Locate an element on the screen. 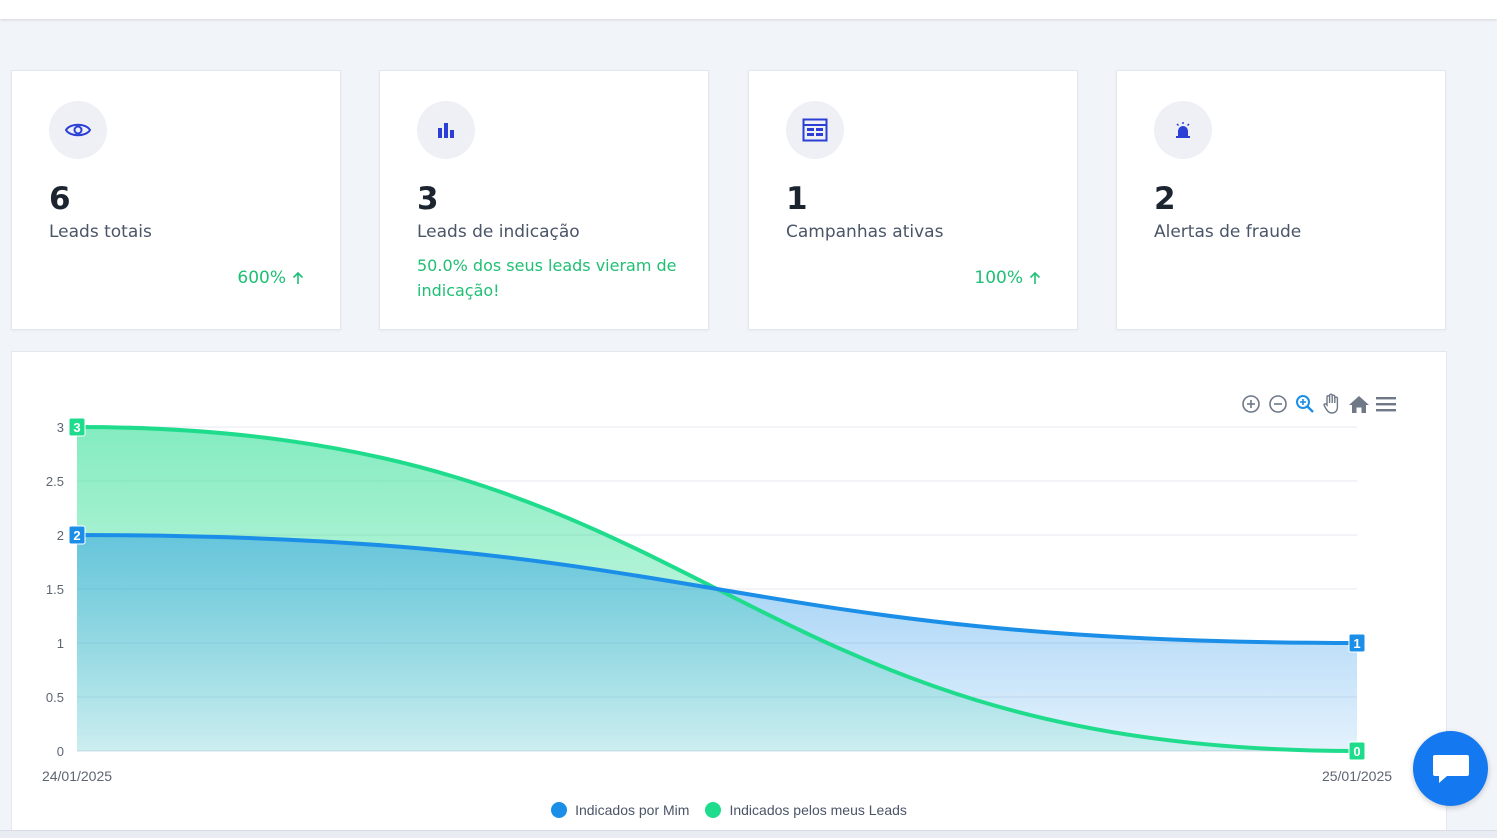 This screenshot has height=838, width=1497. stat-label: Leads de indicação is located at coordinates (498, 232).